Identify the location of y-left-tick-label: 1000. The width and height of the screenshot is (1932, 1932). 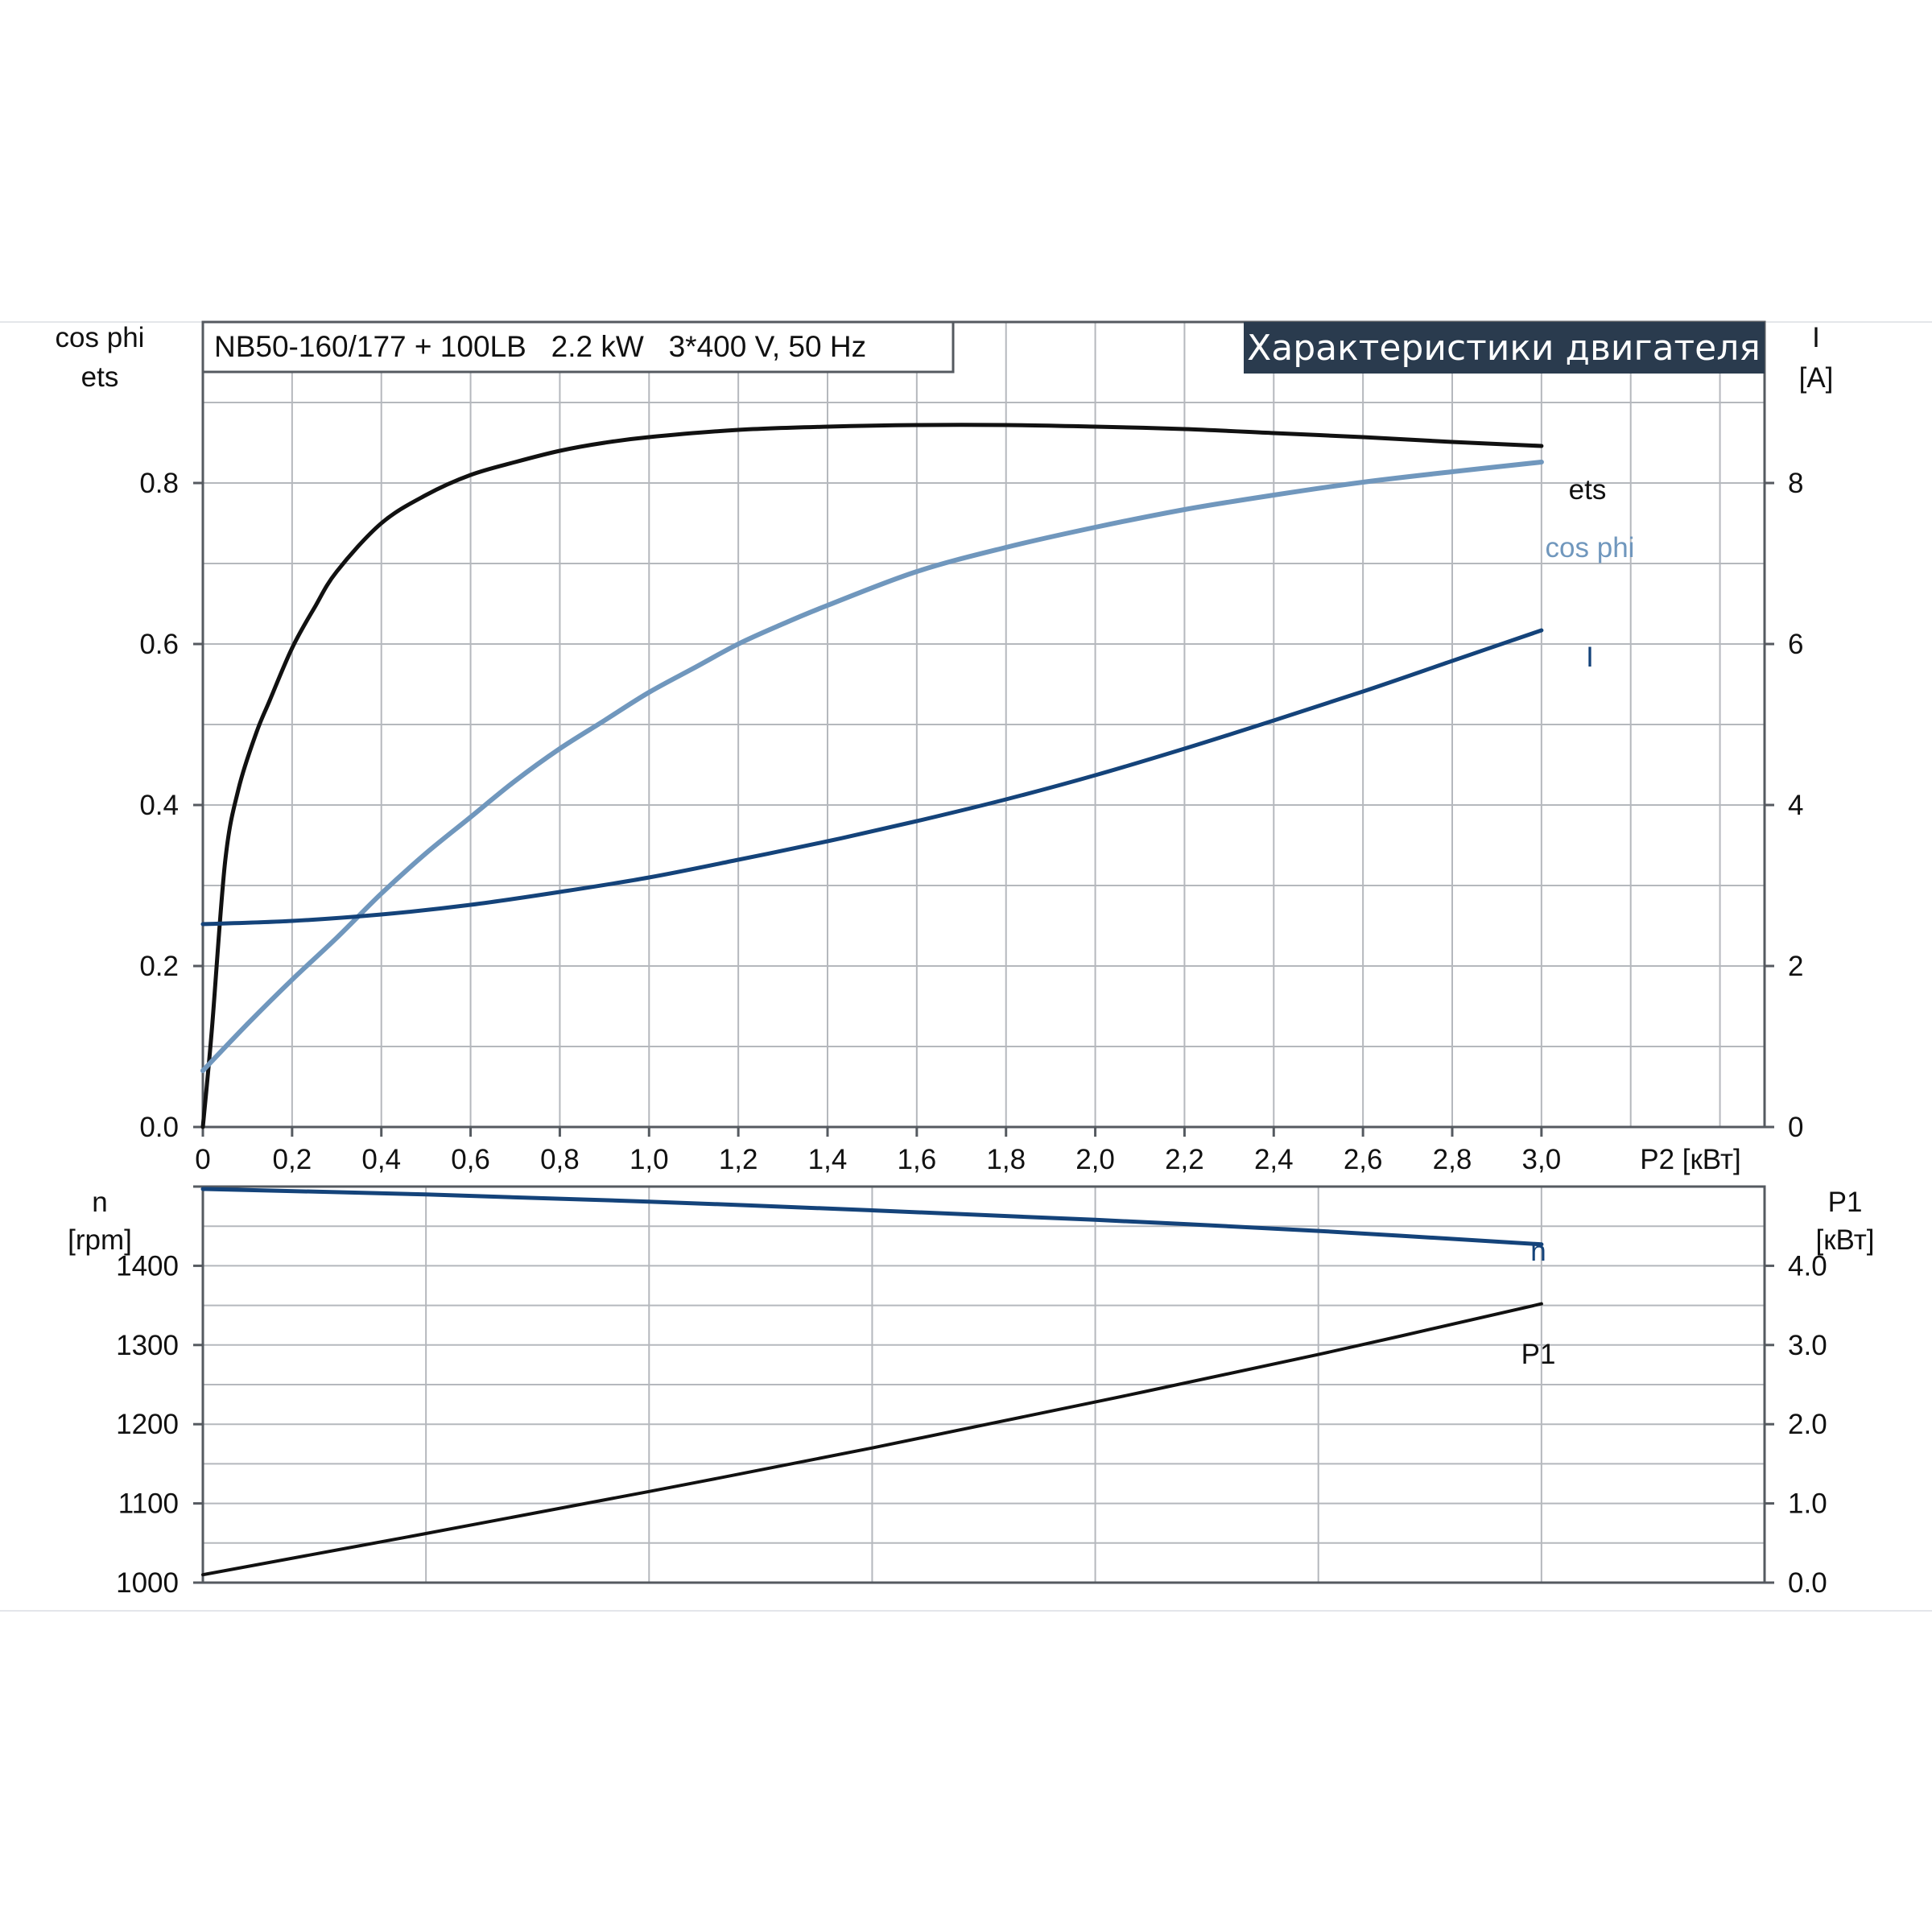
(147, 1583).